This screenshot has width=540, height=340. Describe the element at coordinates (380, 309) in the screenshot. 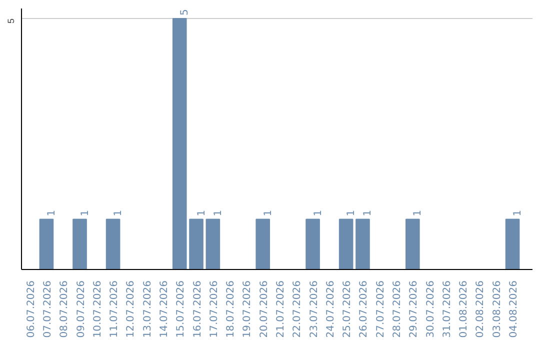

I see `x-tick-label: 27.07.2026` at that location.